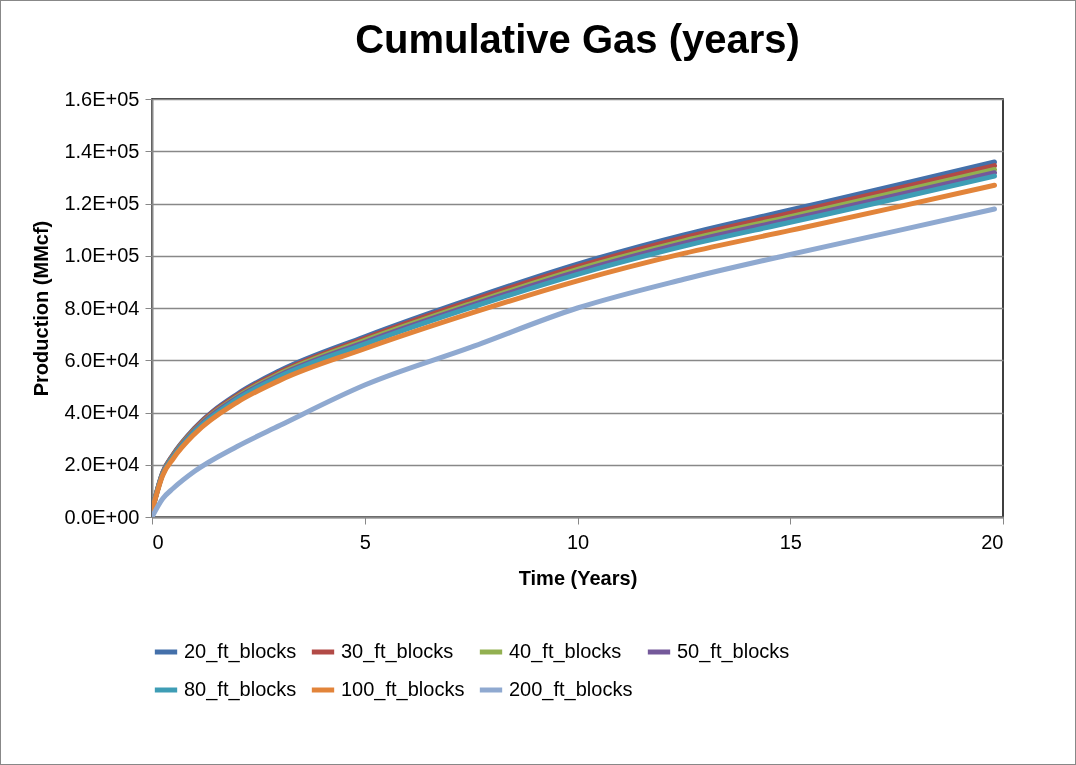  Describe the element at coordinates (102, 412) in the screenshot. I see `y-tick-label: 4.0E+04` at that location.